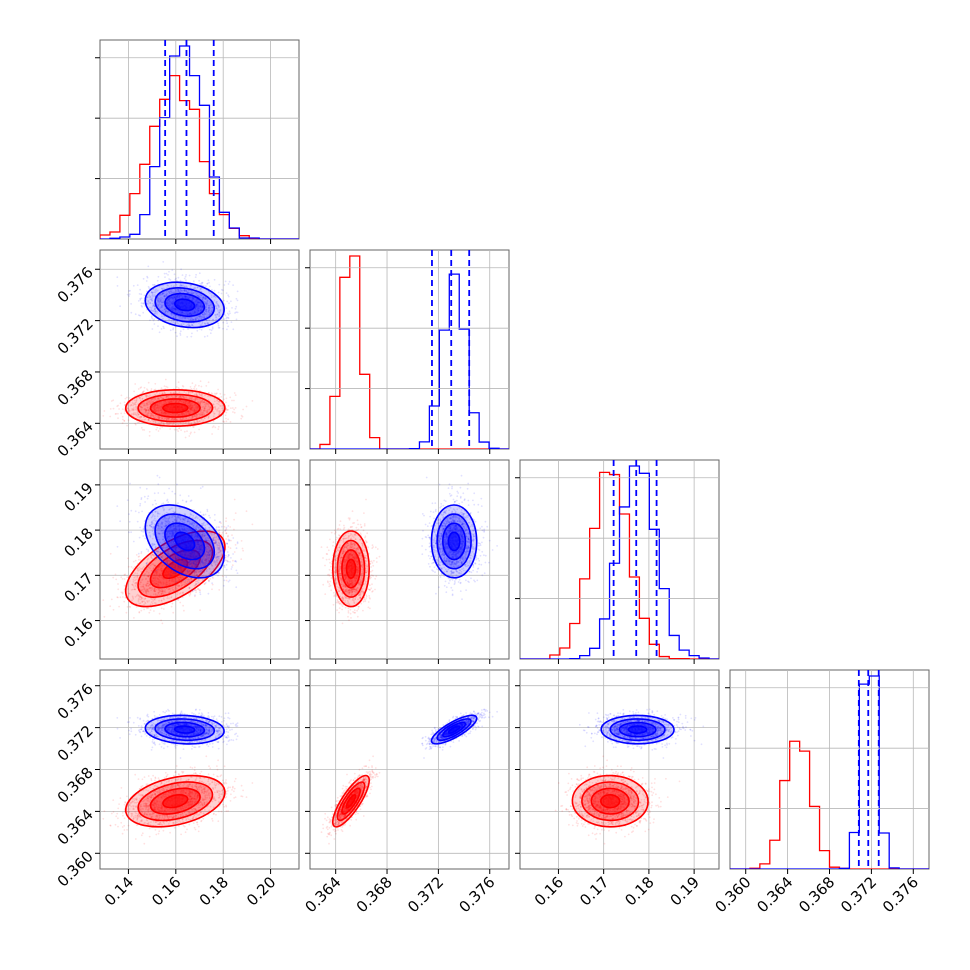  Describe the element at coordinates (75, 868) in the screenshot. I see `y-tick-label: 0.360` at that location.